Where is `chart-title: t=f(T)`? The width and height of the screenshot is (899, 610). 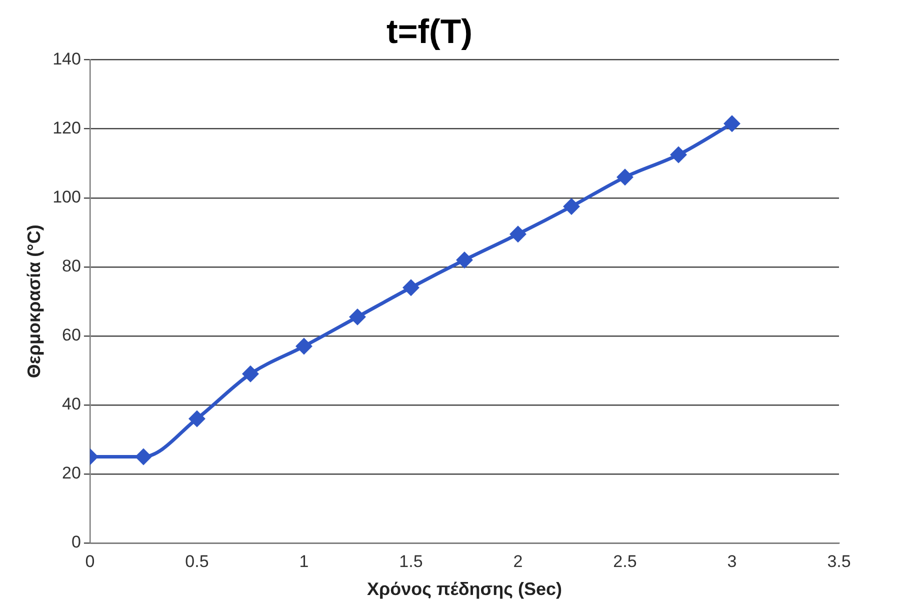
chart-title: t=f(T) is located at coordinates (429, 31).